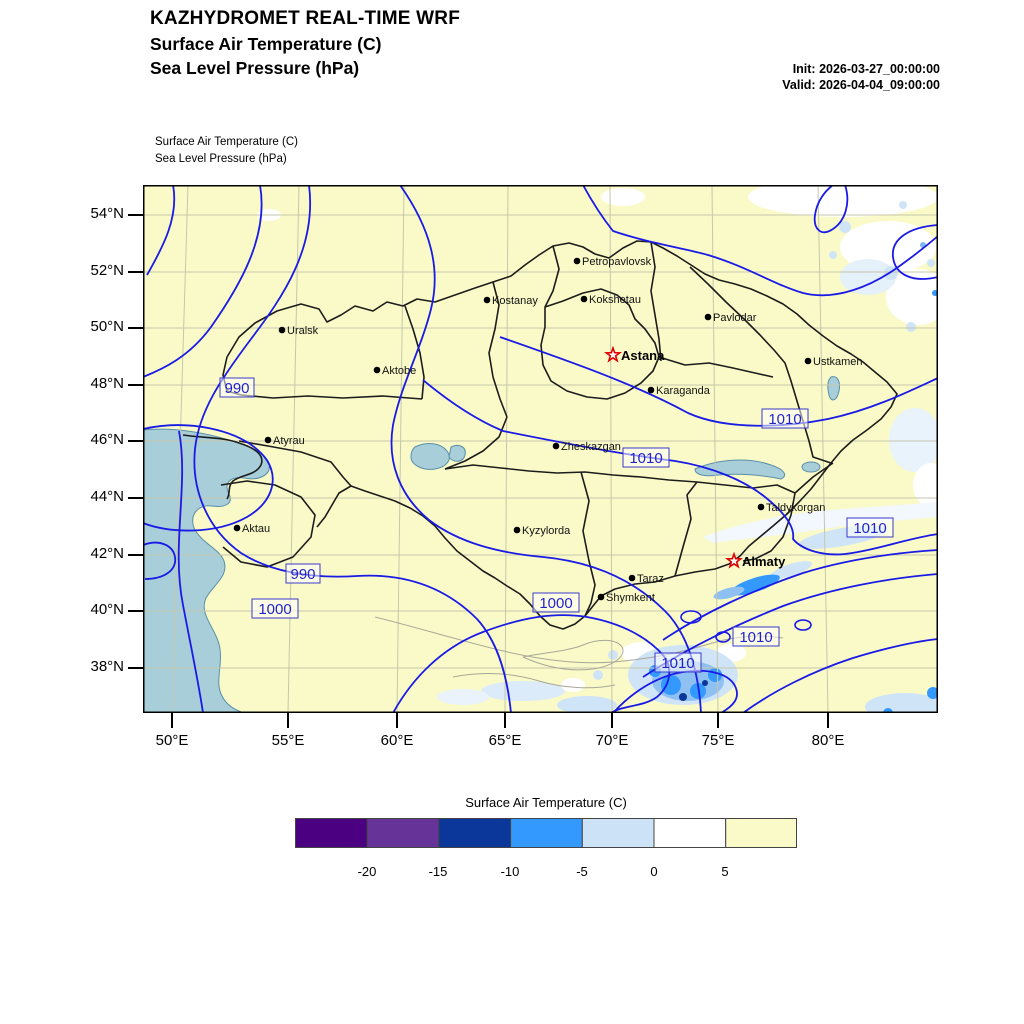 The height and width of the screenshot is (1024, 1024). I want to click on pressure-label: 1000, so click(275, 608).